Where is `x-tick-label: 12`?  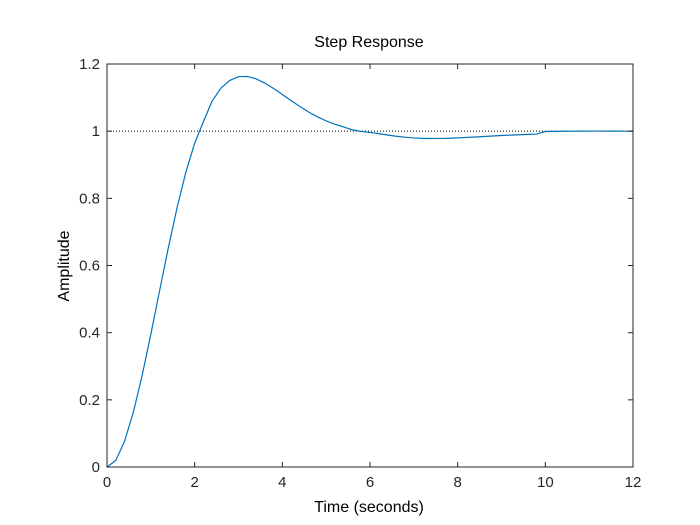
x-tick-label: 12 is located at coordinates (633, 482).